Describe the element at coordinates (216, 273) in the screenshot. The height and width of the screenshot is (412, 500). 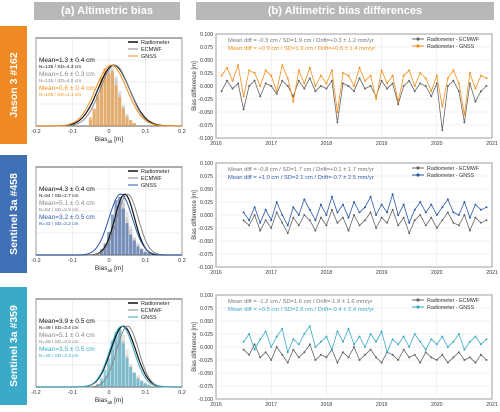
I see `x-tick-label: 2016` at that location.